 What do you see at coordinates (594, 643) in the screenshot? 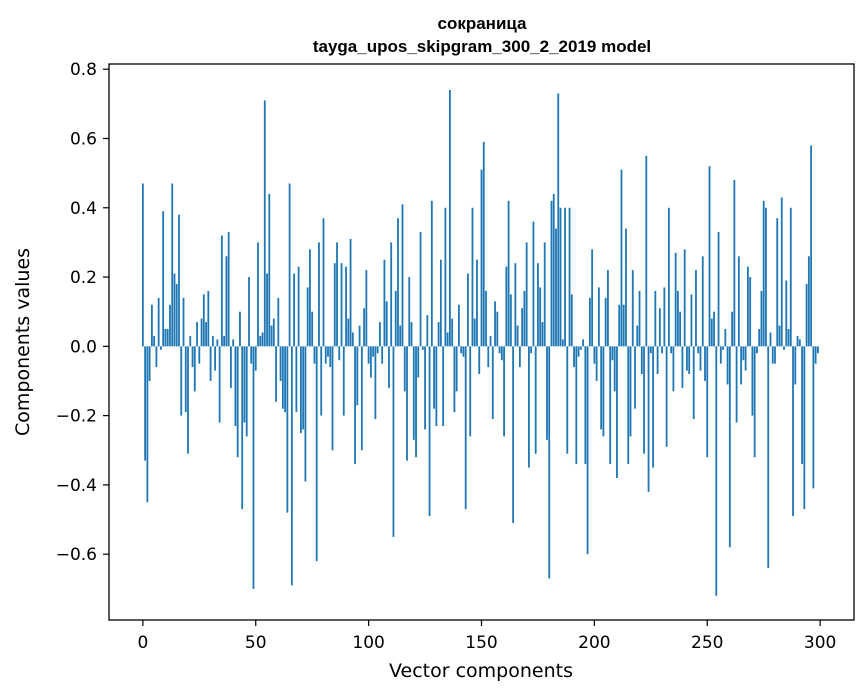
I see `x-tick-label: 200` at bounding box center [594, 643].